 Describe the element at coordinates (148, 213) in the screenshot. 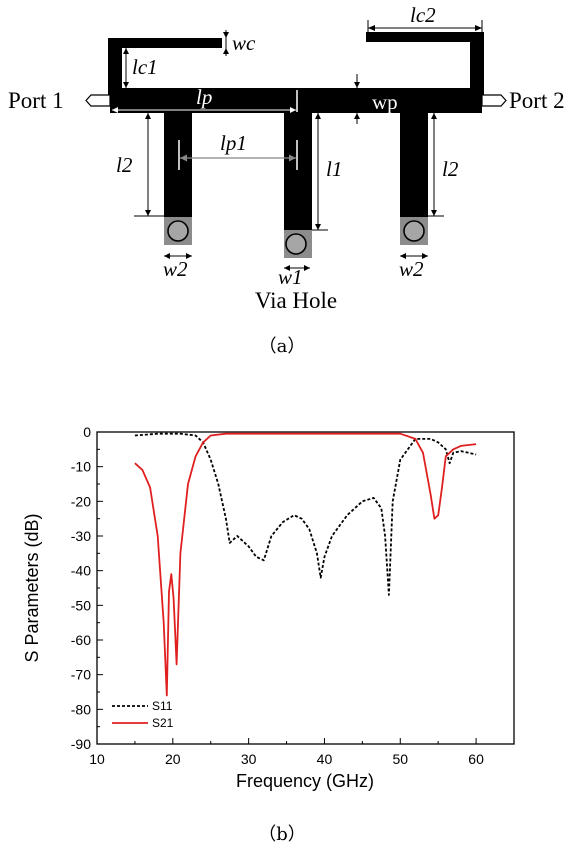

I see `l2-left-arrow-bottom` at that location.